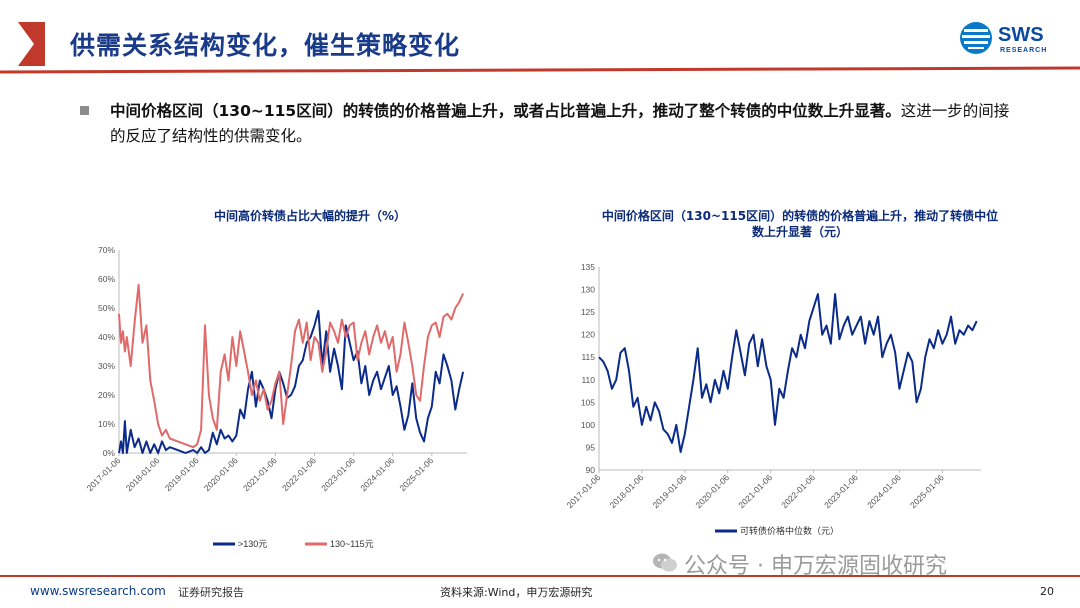 The image size is (1080, 608). What do you see at coordinates (310, 216) in the screenshot?
I see `chart1-title: 中间高价转债占比大幅的提升（%）` at bounding box center [310, 216].